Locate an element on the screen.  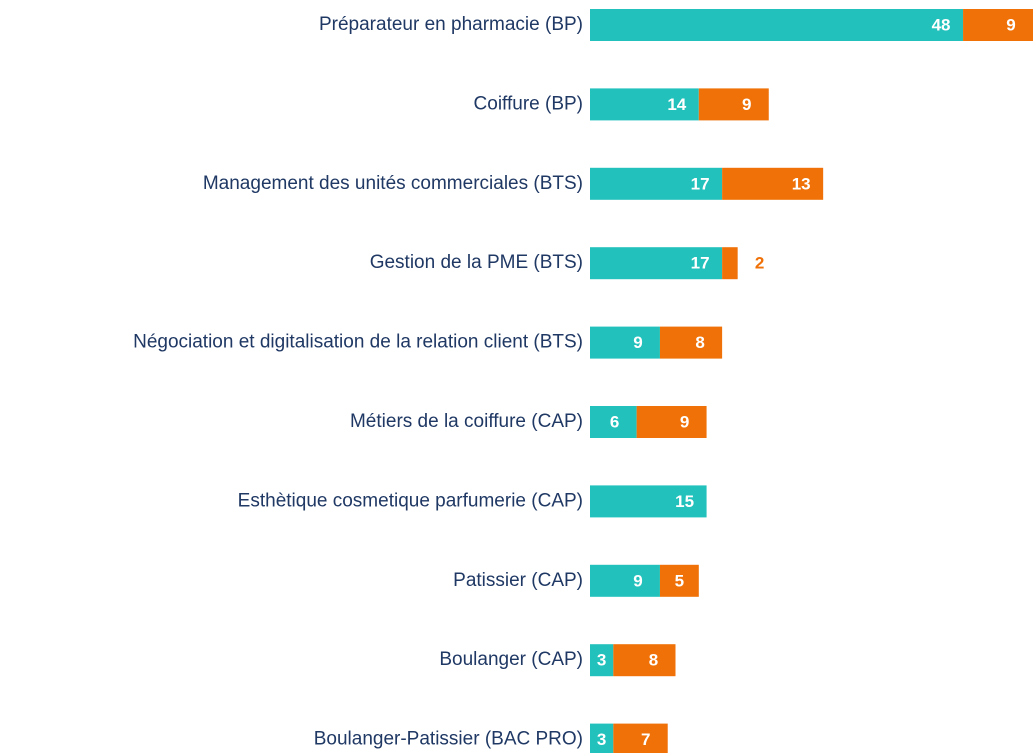
data-label: 48 is located at coordinates (941, 24).